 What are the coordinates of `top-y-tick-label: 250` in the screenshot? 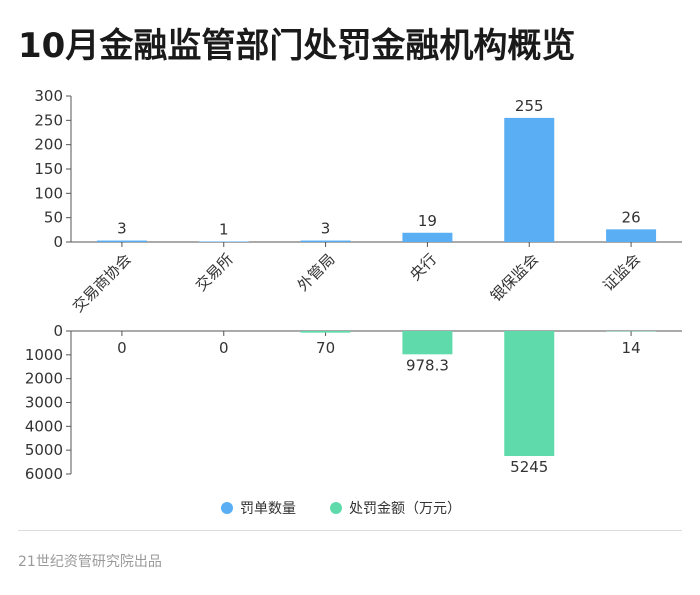 It's located at (48, 120).